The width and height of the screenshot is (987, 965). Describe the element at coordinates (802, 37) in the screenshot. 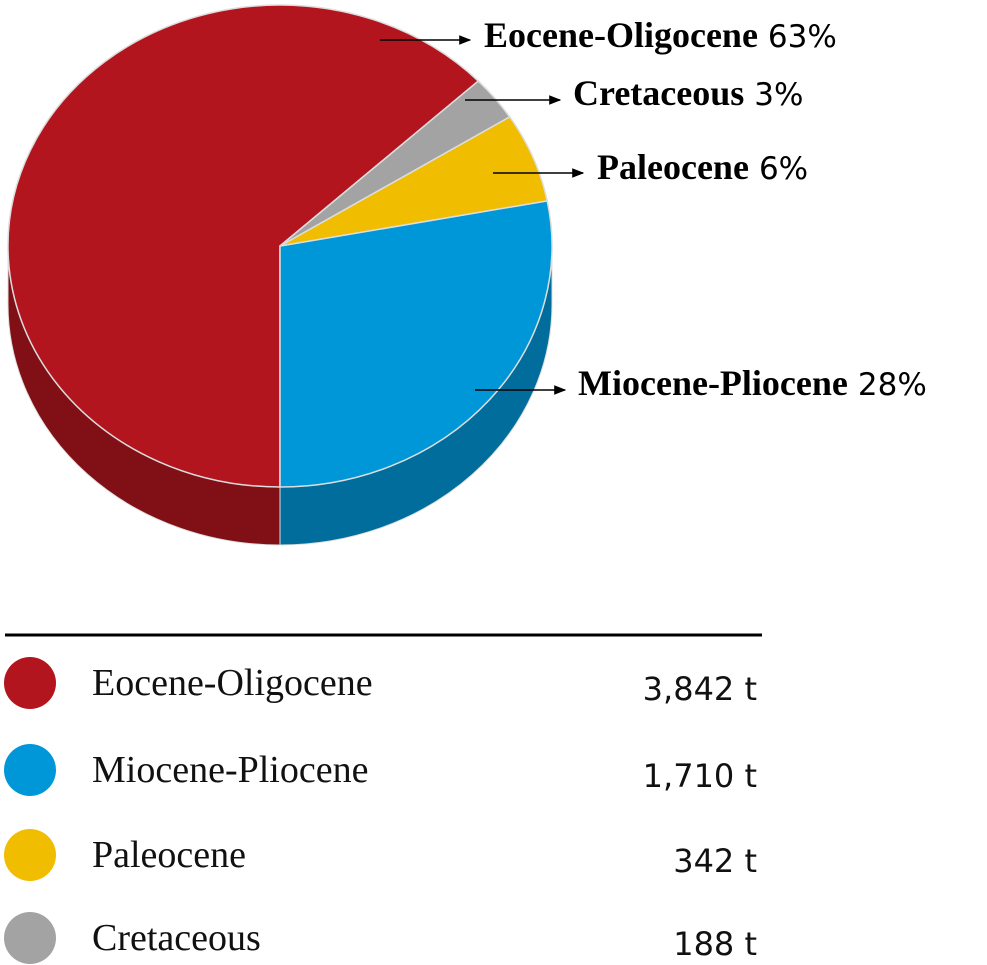

I see `slice-percent: 63%` at that location.